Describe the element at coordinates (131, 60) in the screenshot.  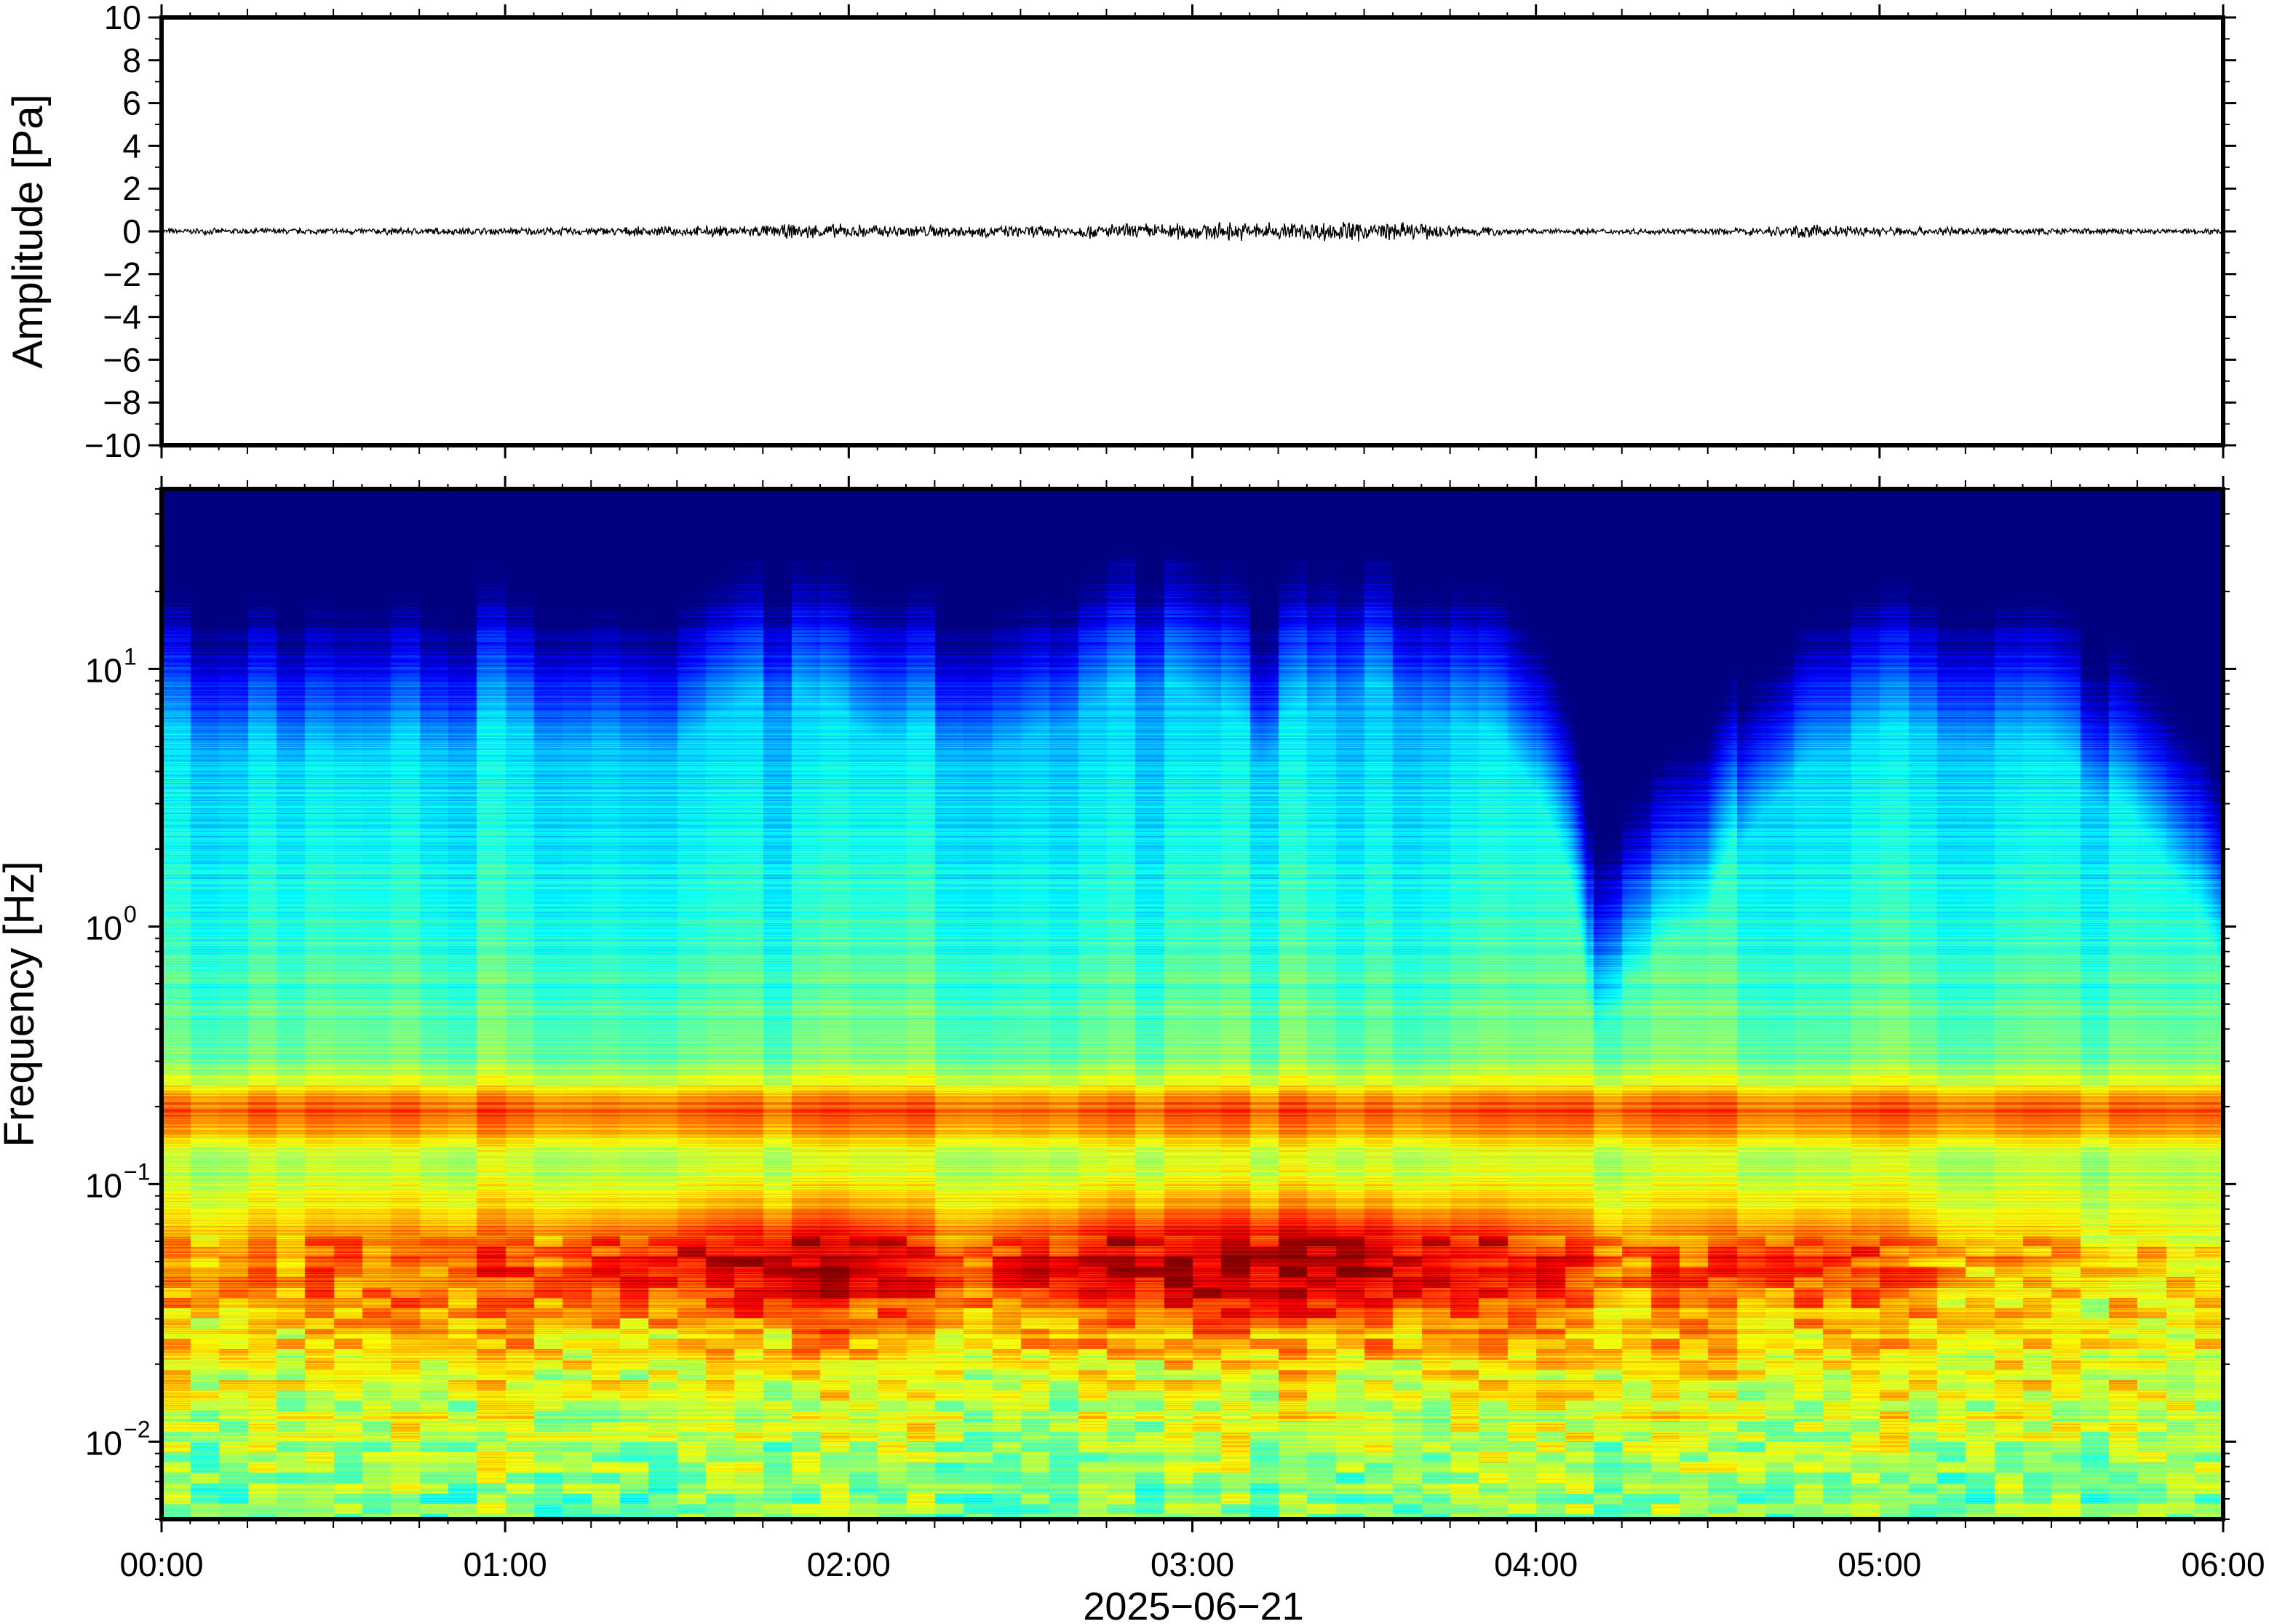
I see `waveform-y-tick-label: 8` at that location.